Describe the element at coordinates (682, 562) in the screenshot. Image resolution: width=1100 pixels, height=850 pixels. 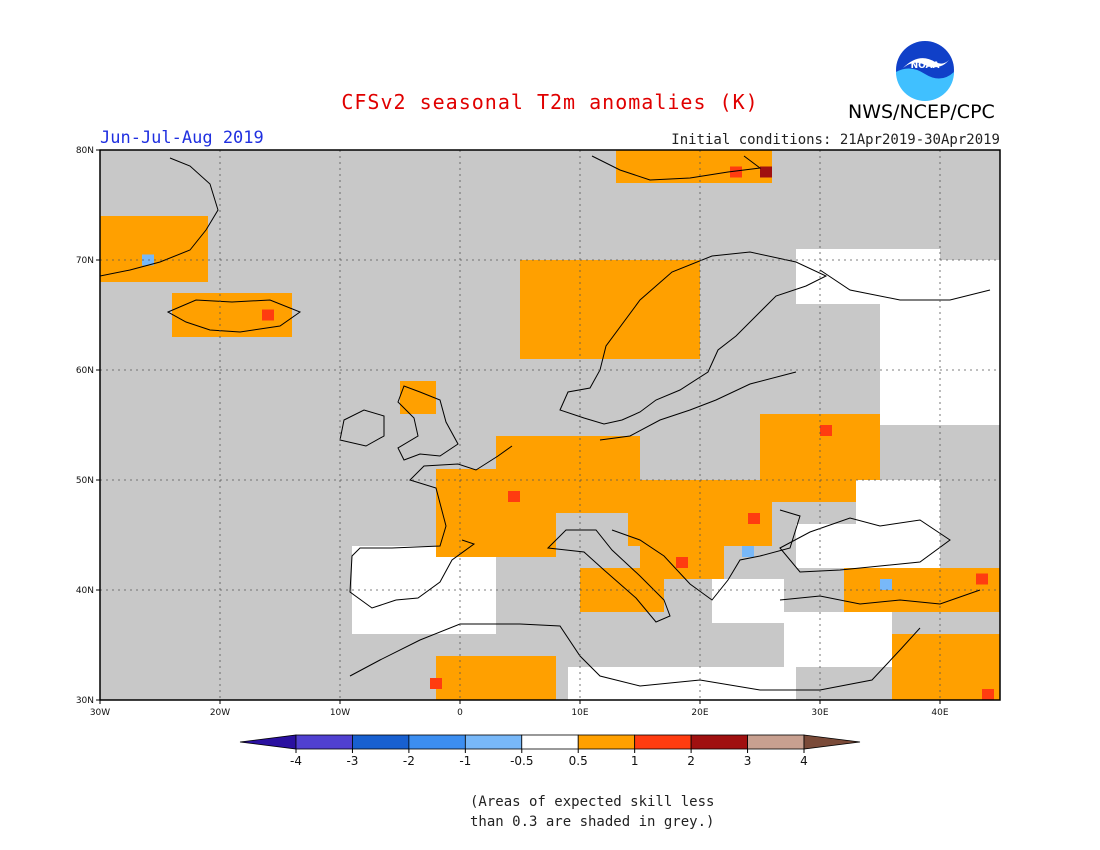
I see `hotspot-balkan-red` at that location.